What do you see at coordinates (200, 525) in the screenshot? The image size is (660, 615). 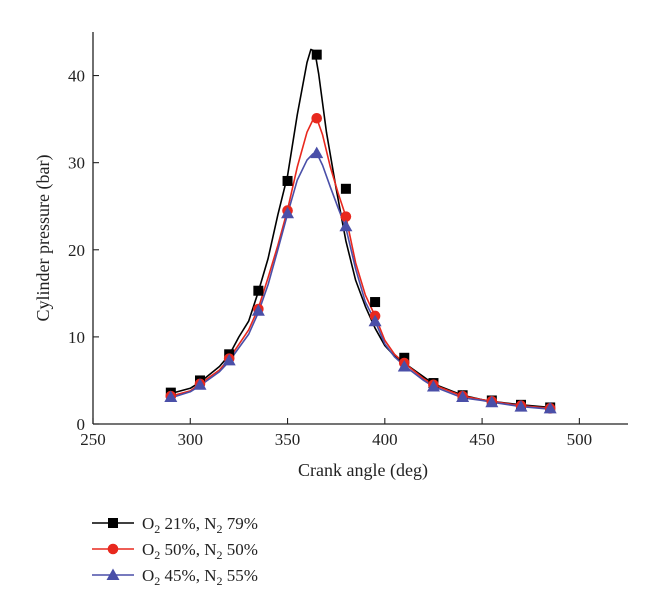 I see `legend-label: O2 21%, N2 79%` at bounding box center [200, 525].